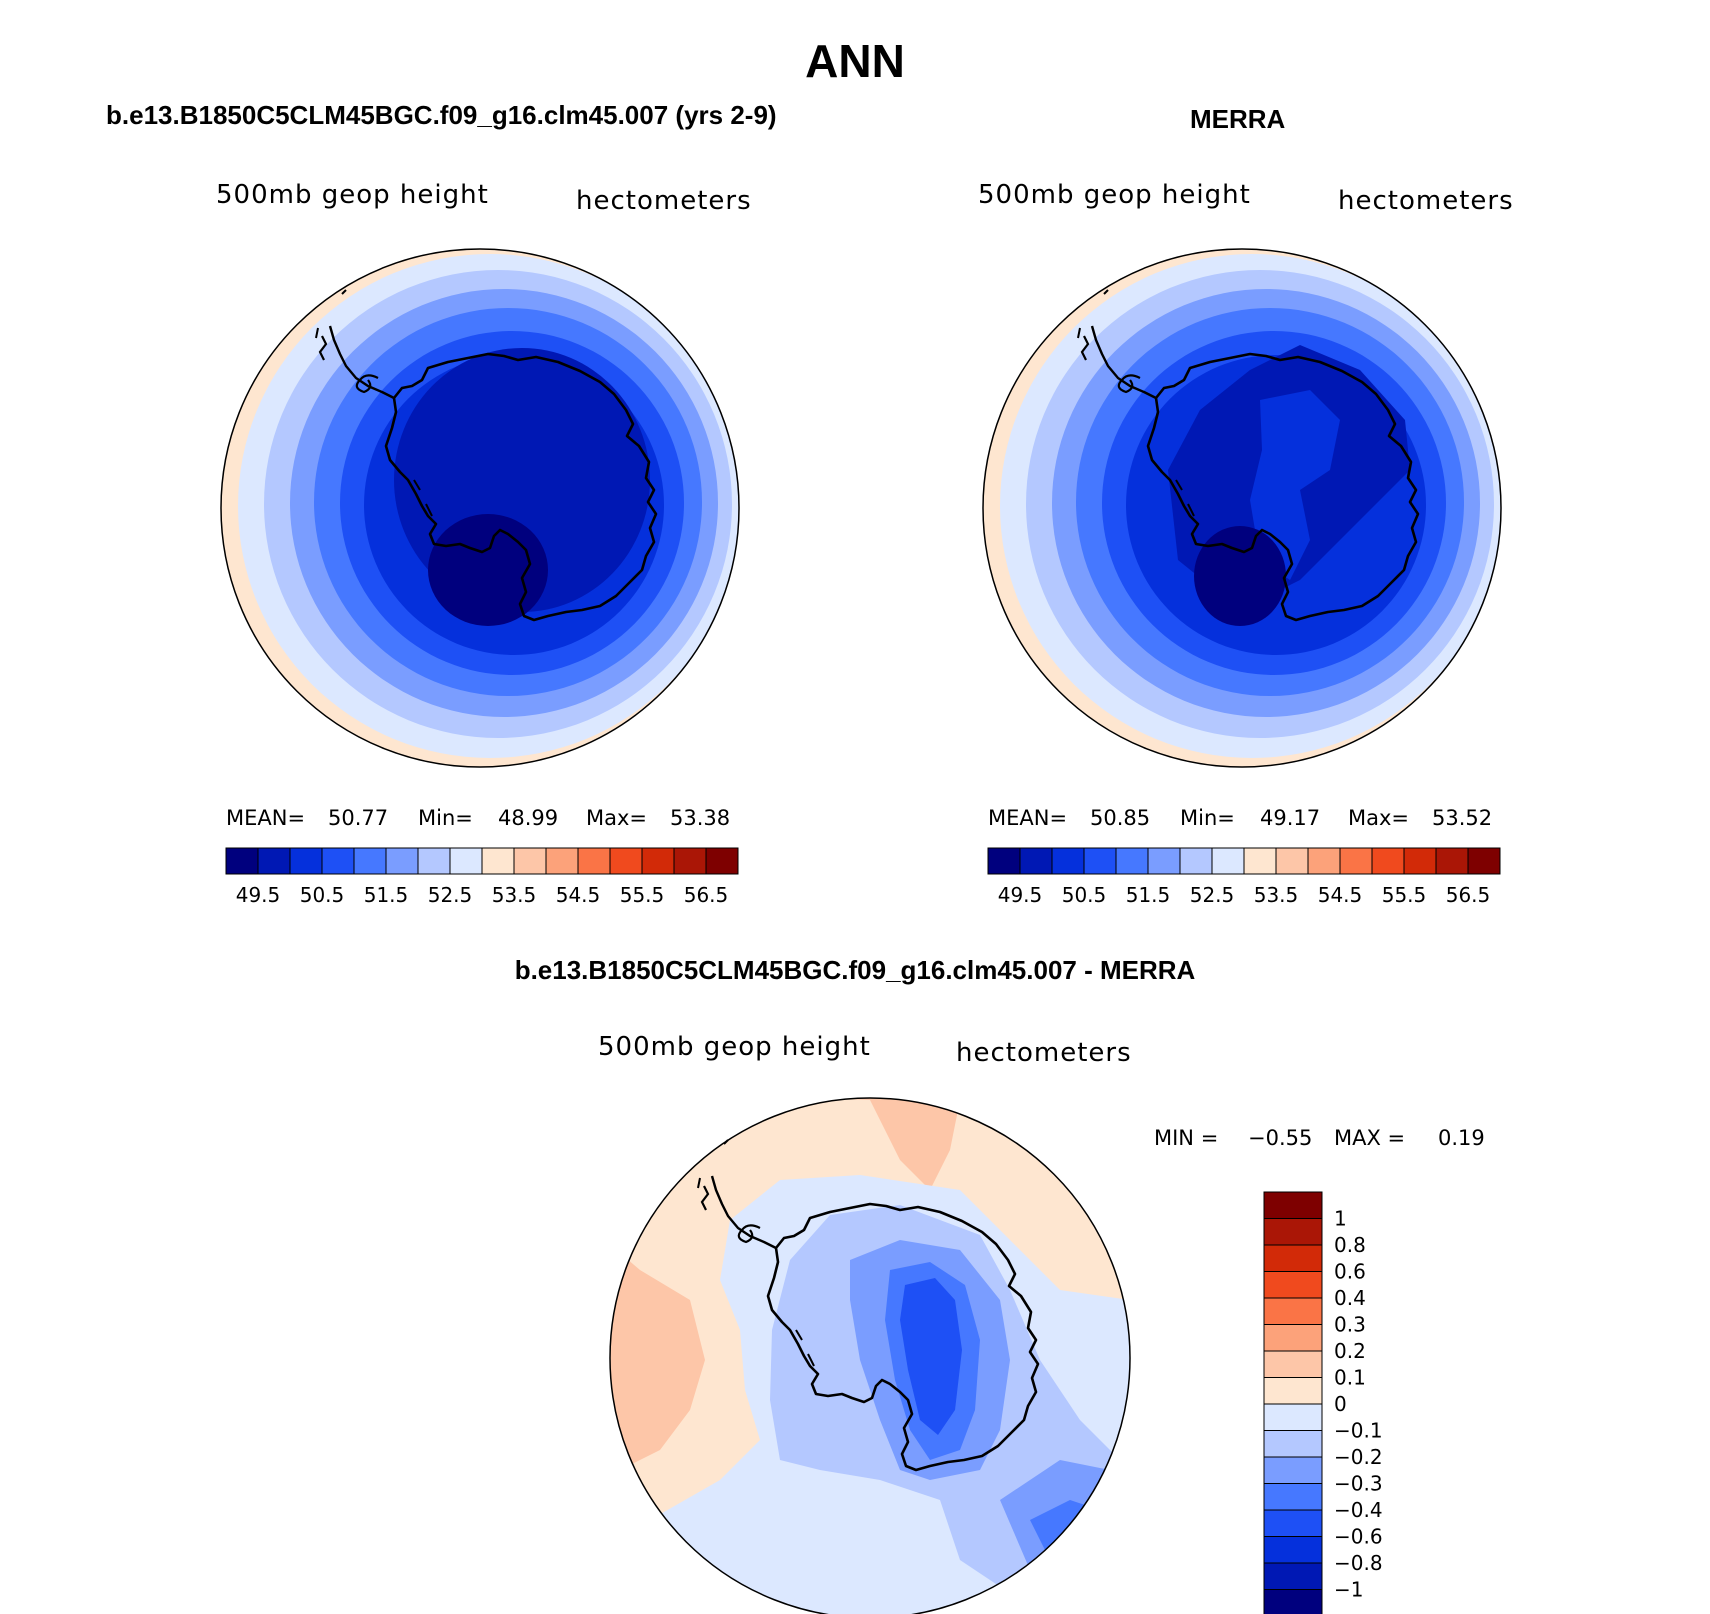 This screenshot has height=1614, width=1710. Describe the element at coordinates (700, 818) in the screenshot. I see `panel1-max-value: 53.38` at that location.